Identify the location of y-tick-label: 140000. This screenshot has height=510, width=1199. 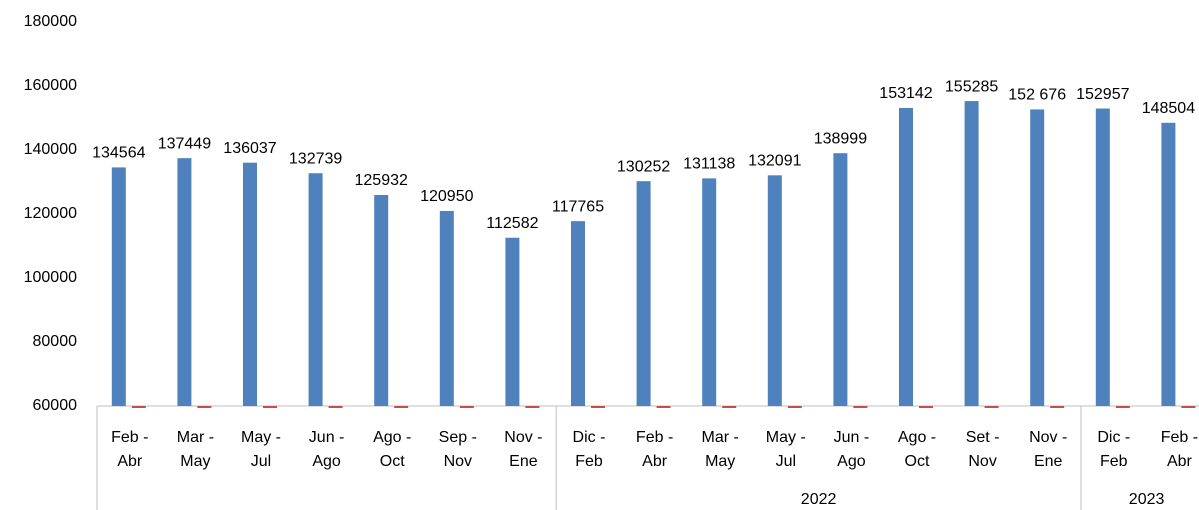
(50, 149).